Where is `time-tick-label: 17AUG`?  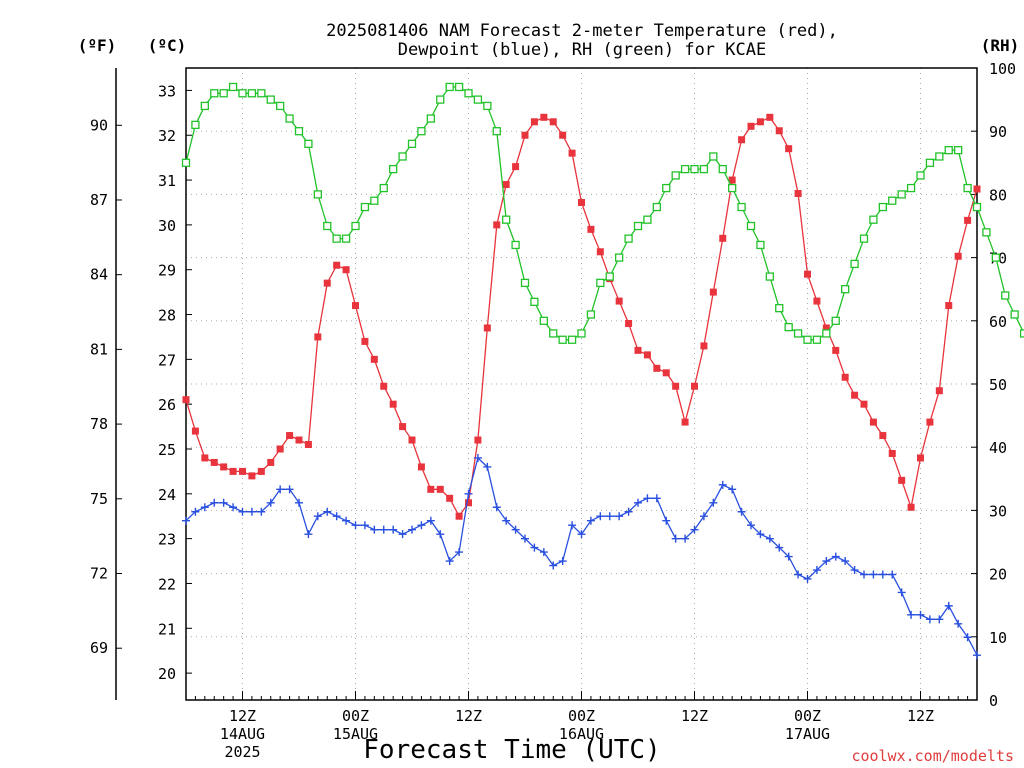
time-tick-label: 17AUG is located at coordinates (807, 734).